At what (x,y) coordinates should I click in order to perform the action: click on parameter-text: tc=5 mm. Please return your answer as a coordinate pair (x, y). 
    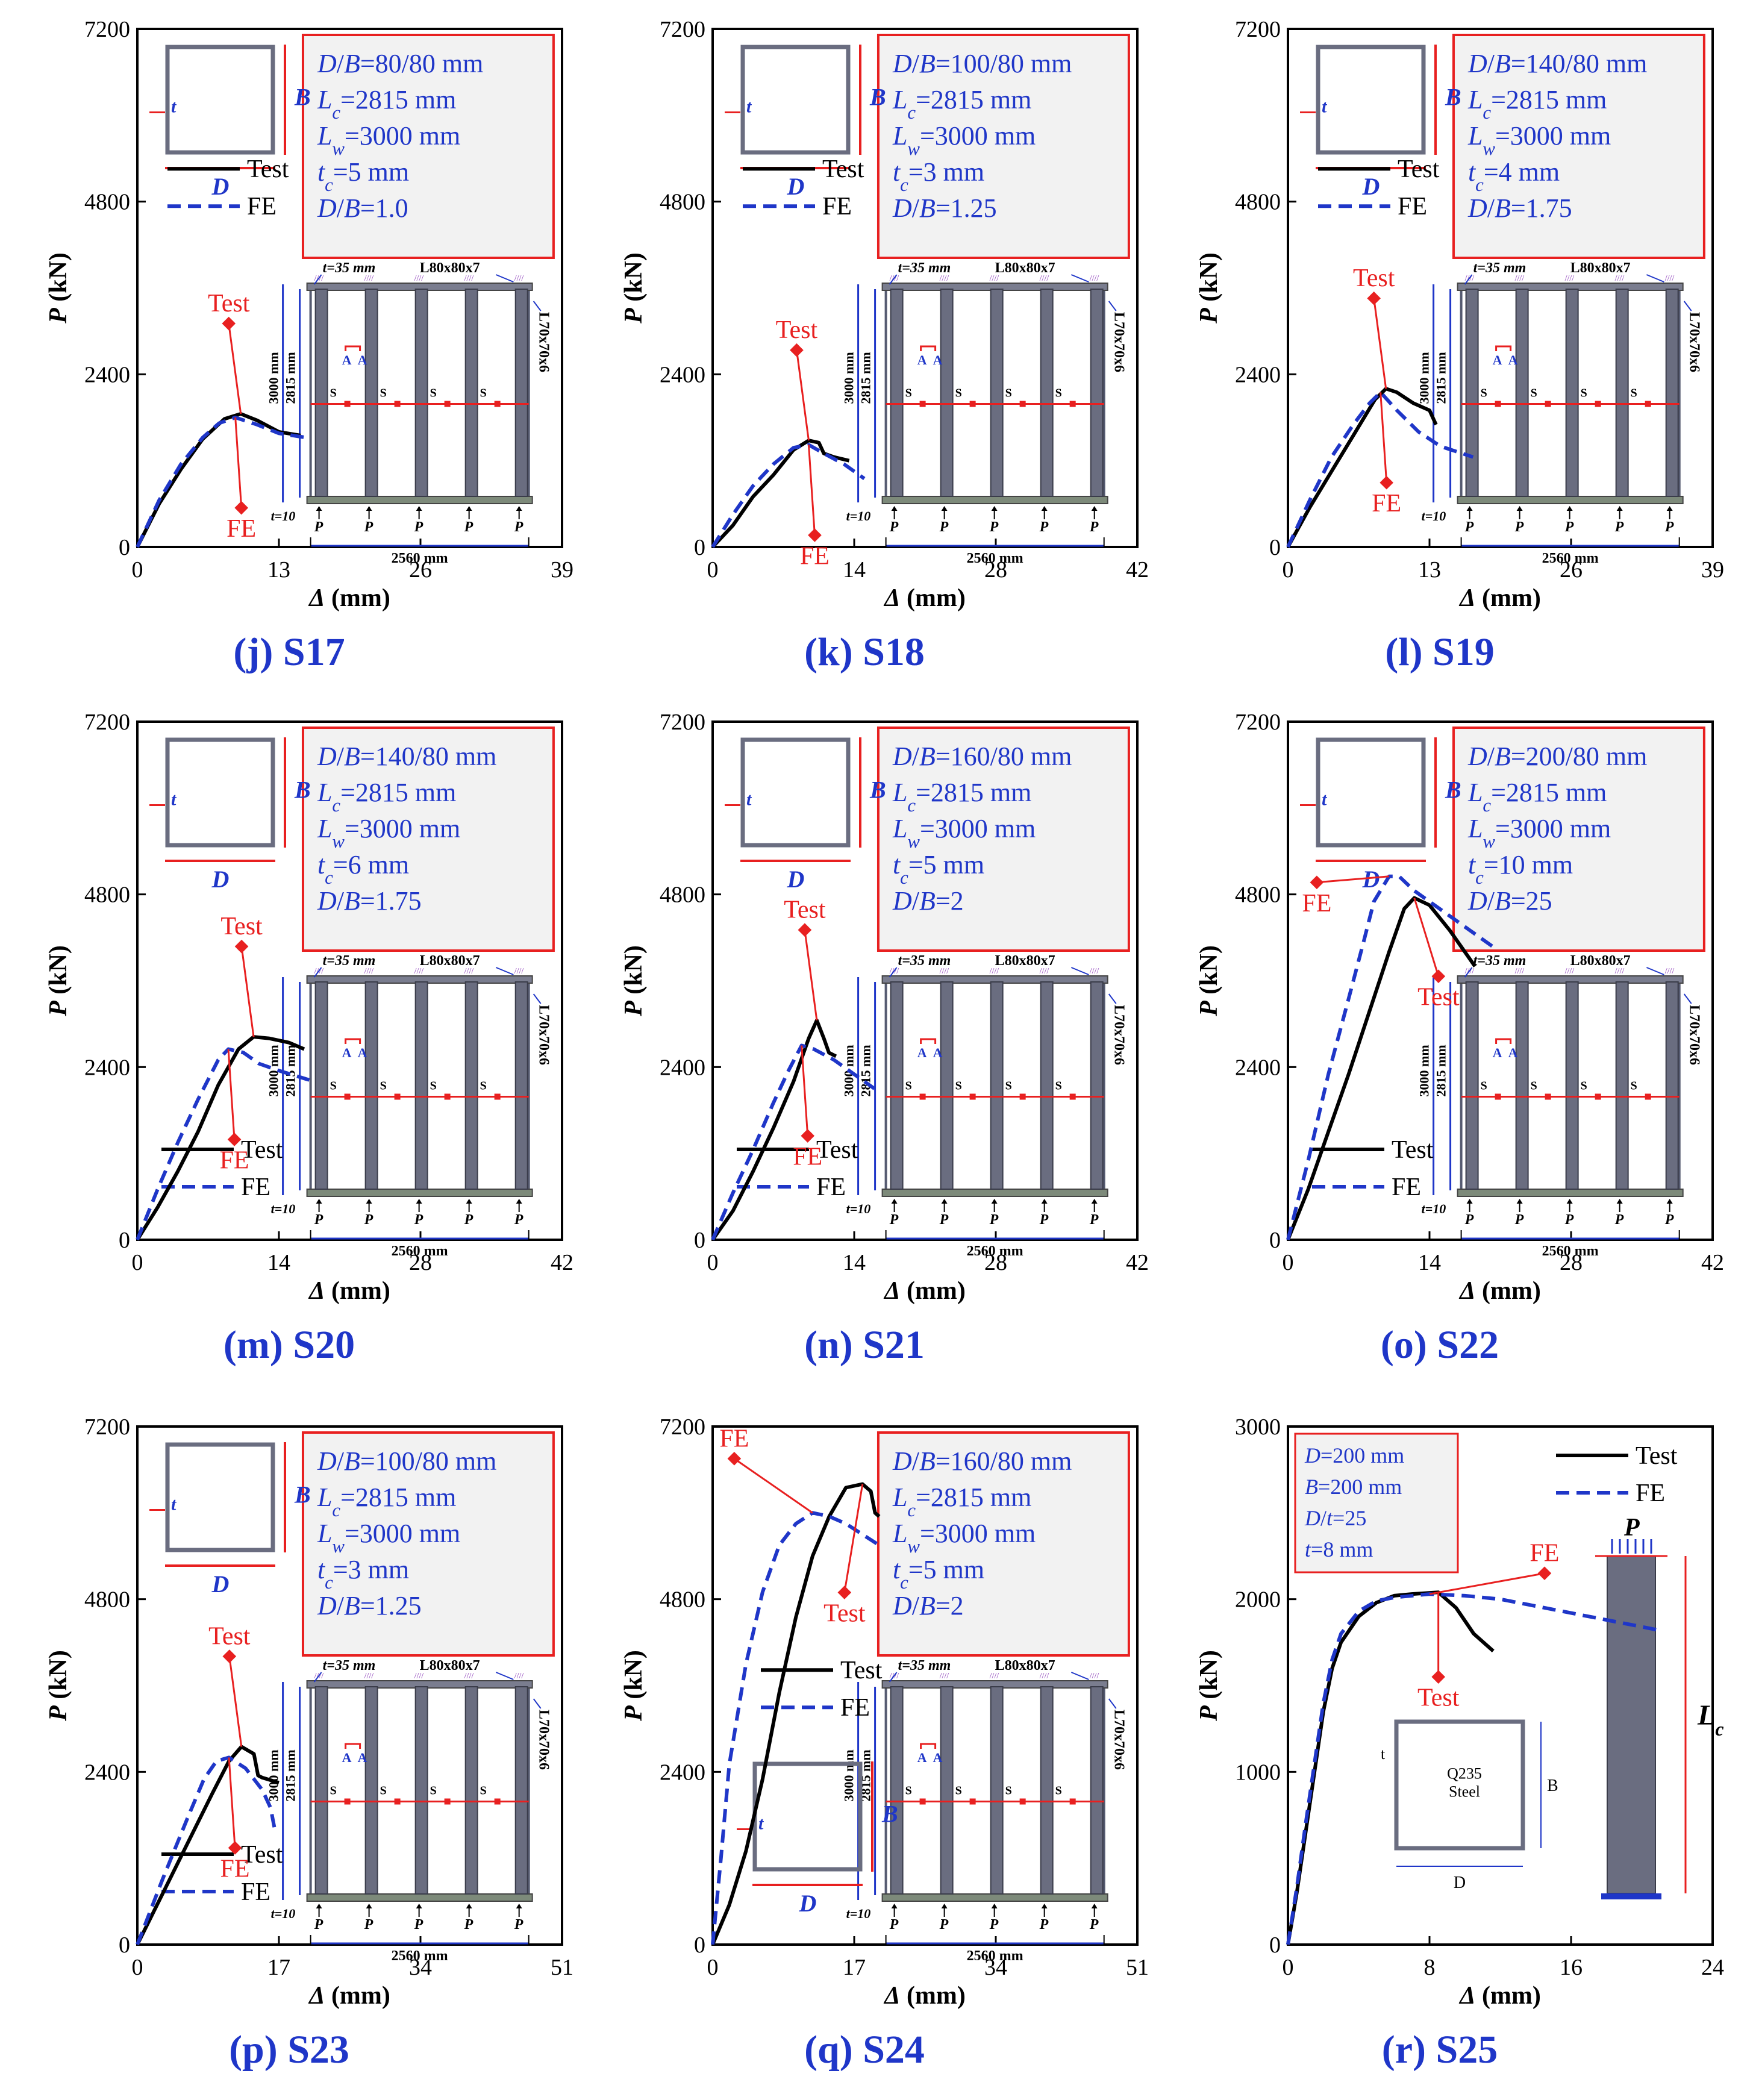
    Looking at the image, I should click on (938, 1574).